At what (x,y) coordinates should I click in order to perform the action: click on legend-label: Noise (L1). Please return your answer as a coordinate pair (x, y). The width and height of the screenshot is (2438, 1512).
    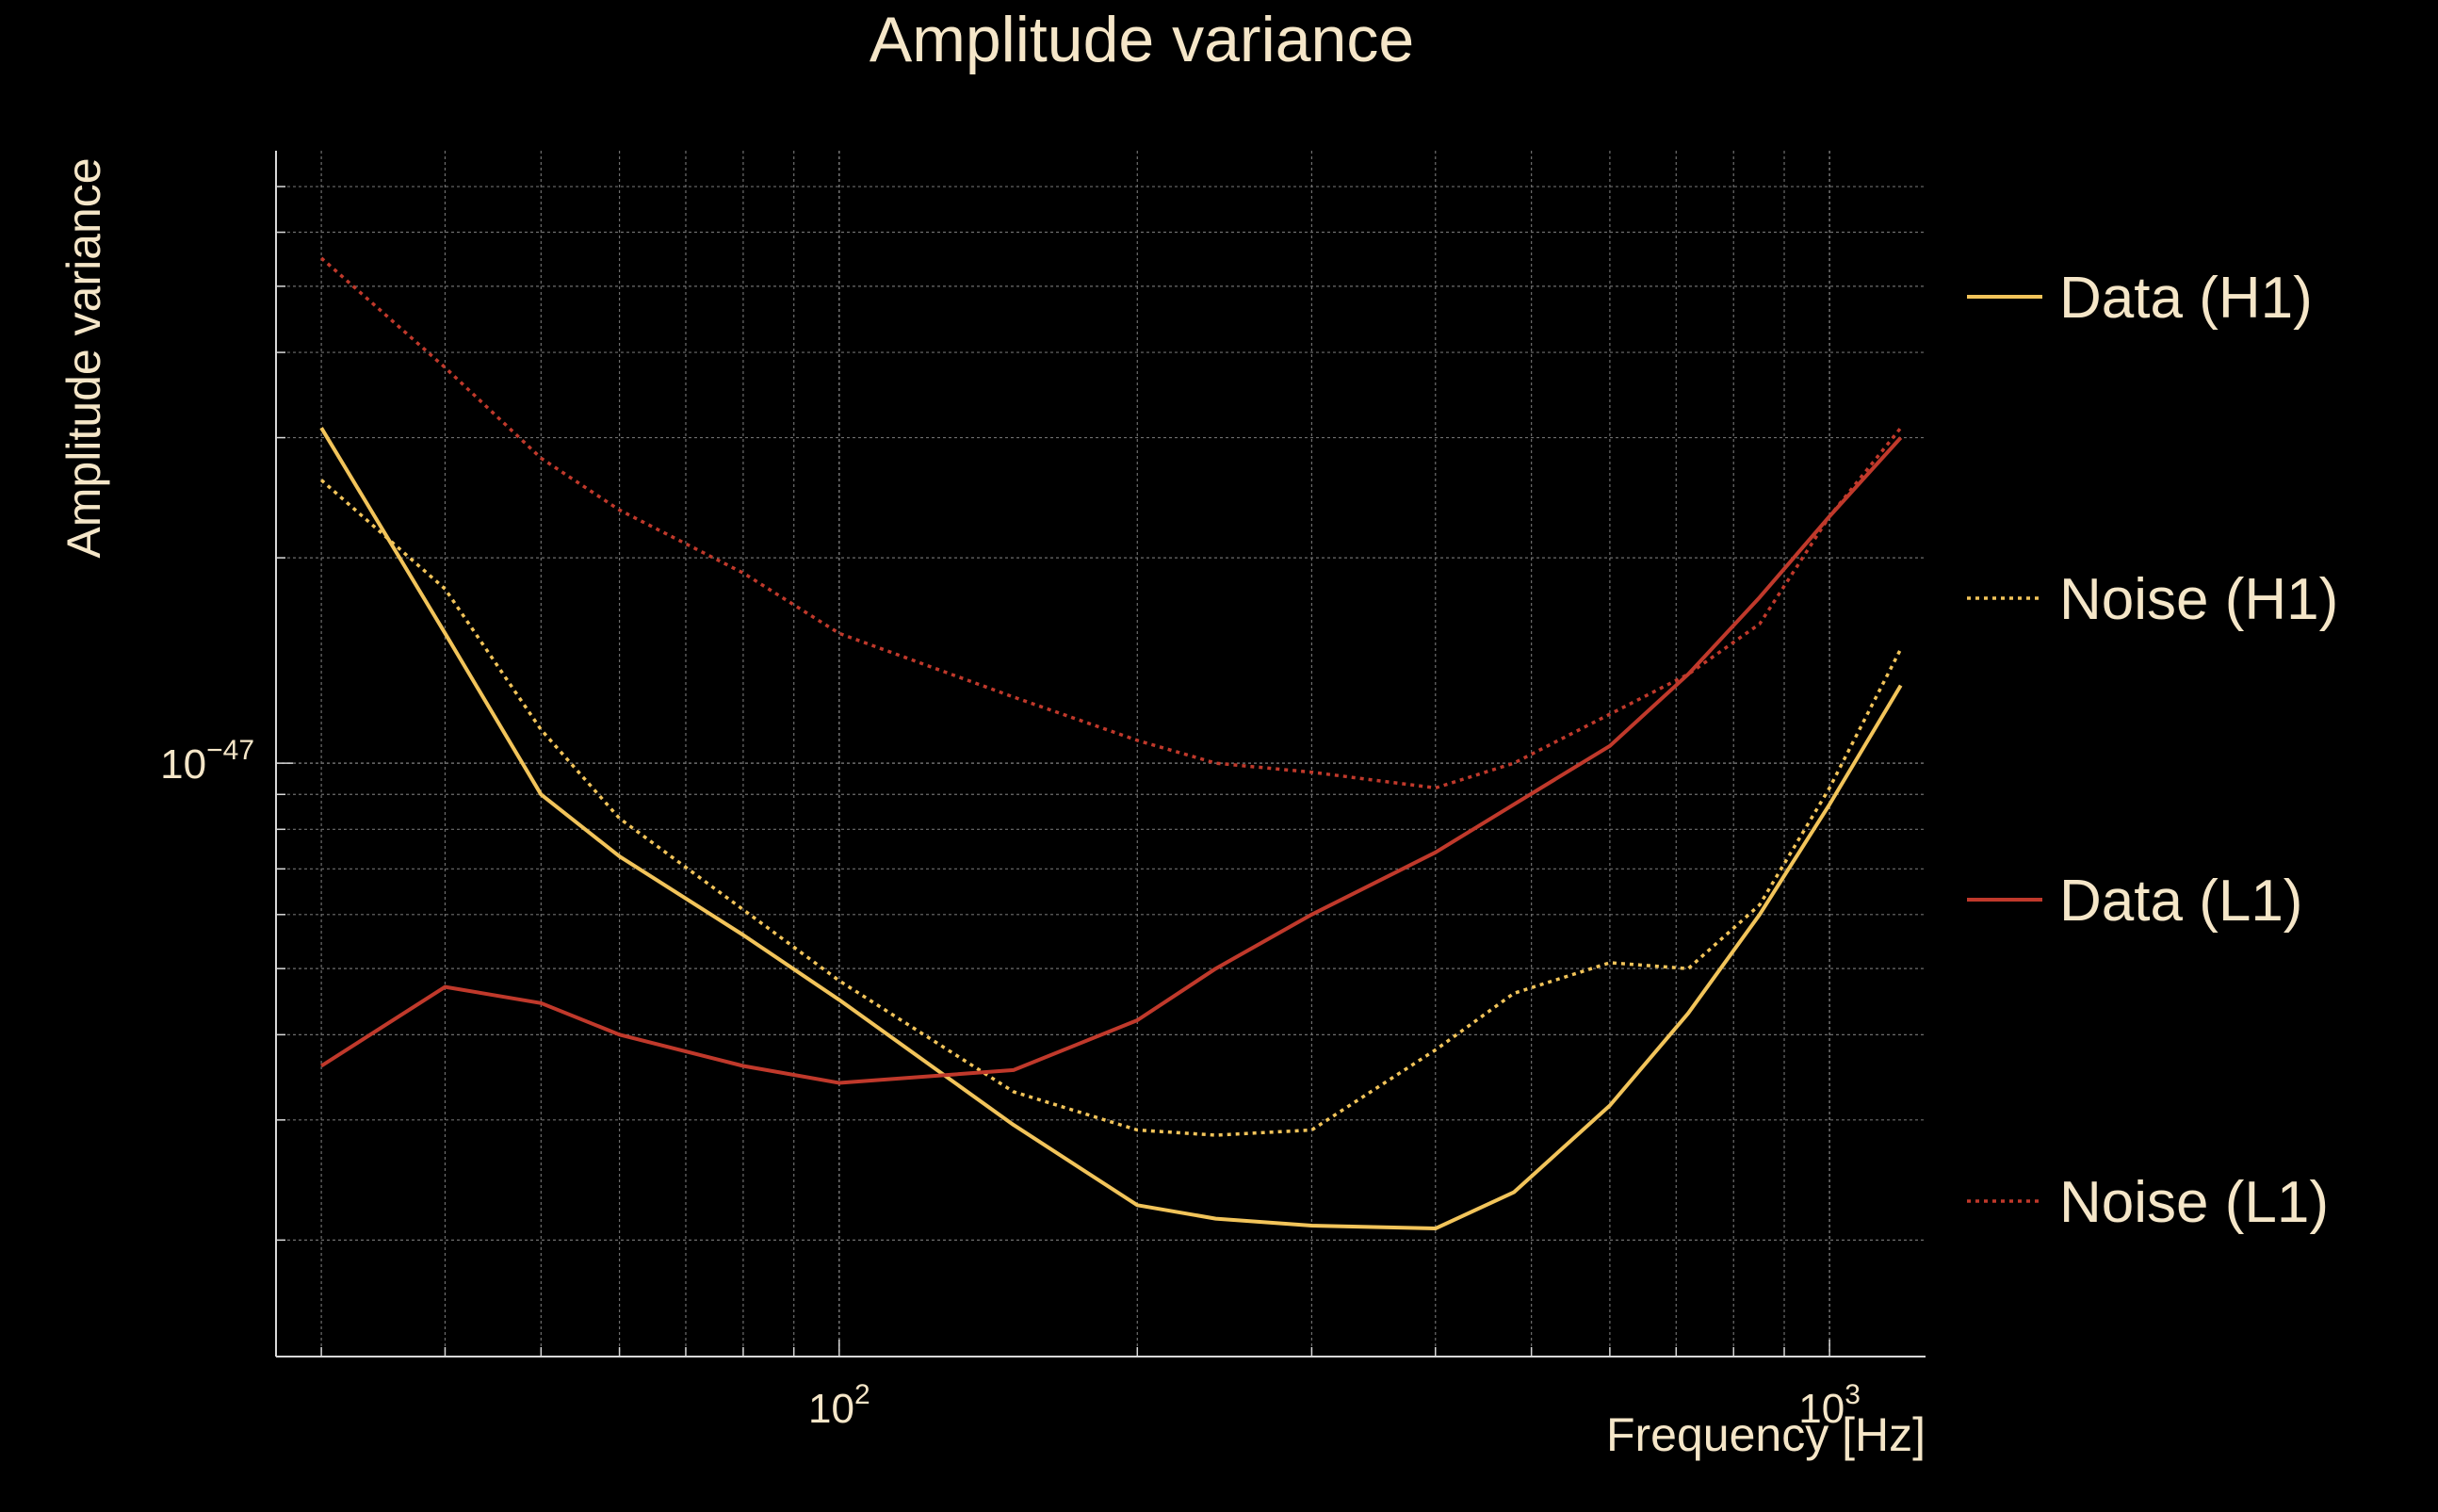
    Looking at the image, I should click on (2194, 1202).